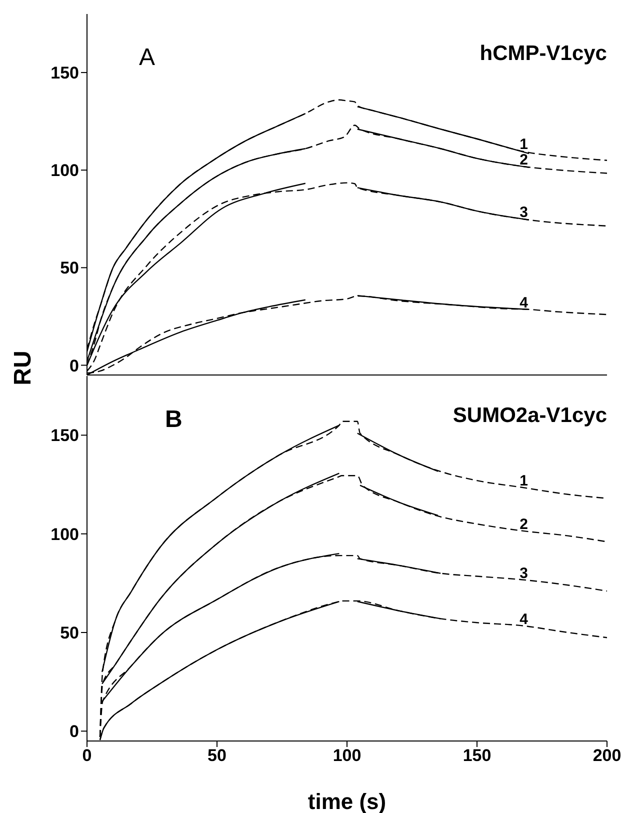  What do you see at coordinates (173, 420) in the screenshot?
I see `annotation: B` at bounding box center [173, 420].